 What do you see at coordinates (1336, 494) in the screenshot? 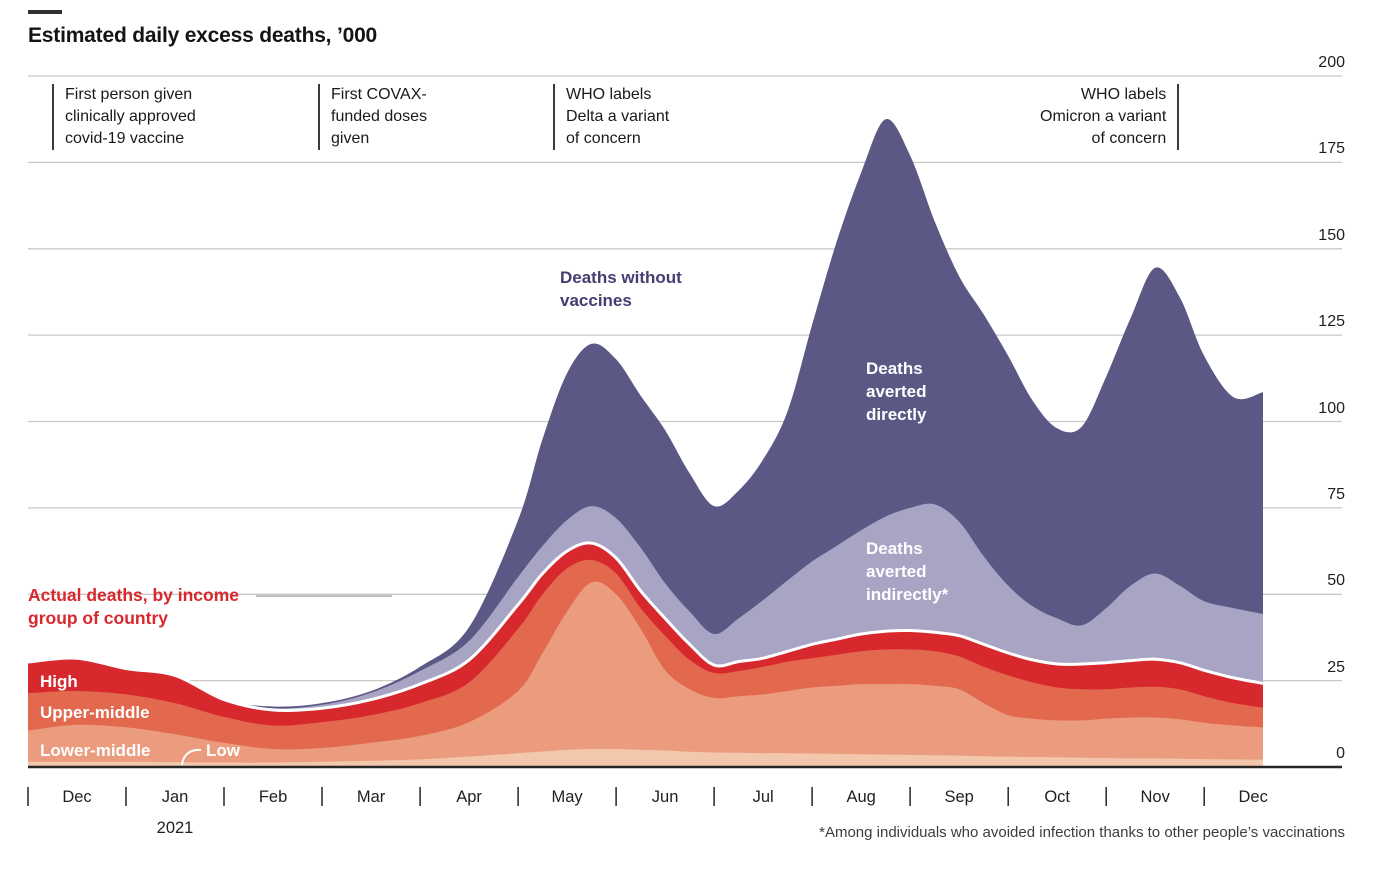
I see `y-axis-label: 75` at bounding box center [1336, 494].